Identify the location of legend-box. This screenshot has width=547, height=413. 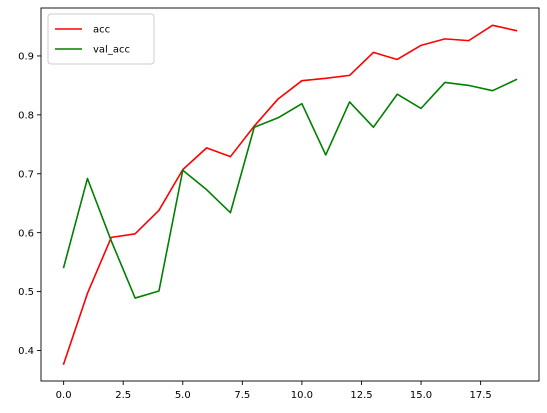
(101, 39).